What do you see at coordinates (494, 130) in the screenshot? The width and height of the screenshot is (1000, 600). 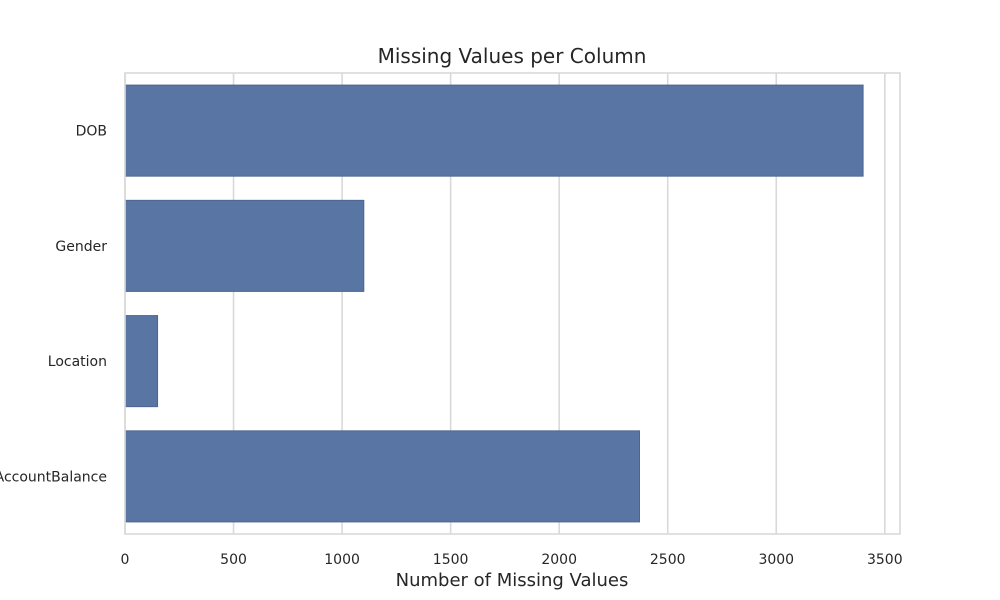 I see `bar-dob` at bounding box center [494, 130].